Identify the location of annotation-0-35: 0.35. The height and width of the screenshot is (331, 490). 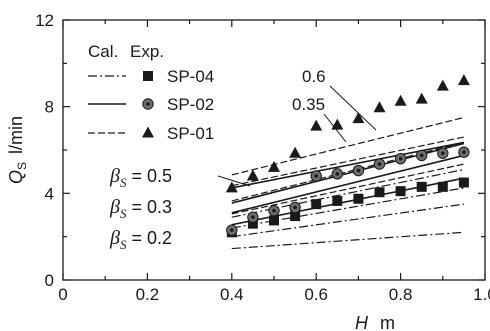
(308, 104).